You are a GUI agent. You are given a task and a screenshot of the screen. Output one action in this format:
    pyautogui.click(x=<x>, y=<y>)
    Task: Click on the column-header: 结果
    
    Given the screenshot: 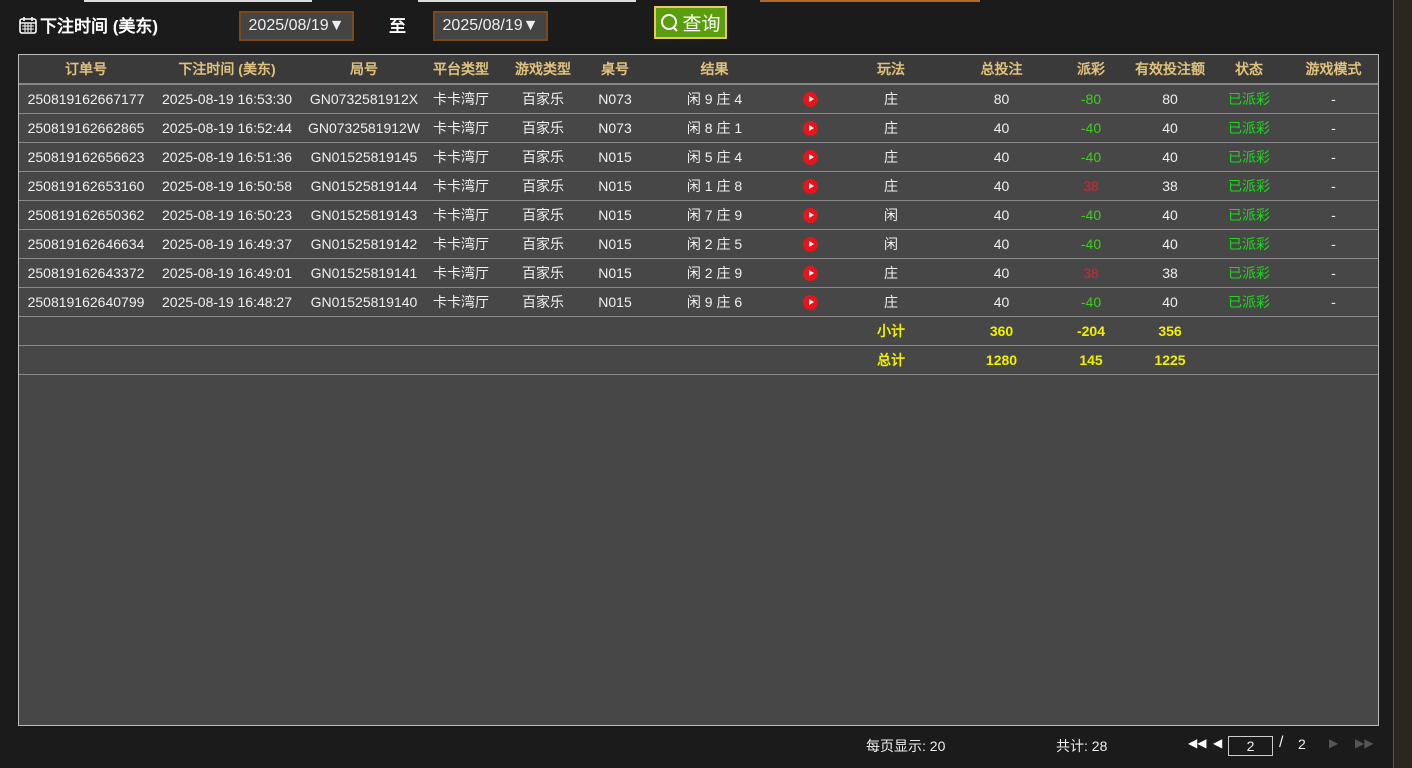 What is the action you would take?
    pyautogui.click(x=714, y=70)
    